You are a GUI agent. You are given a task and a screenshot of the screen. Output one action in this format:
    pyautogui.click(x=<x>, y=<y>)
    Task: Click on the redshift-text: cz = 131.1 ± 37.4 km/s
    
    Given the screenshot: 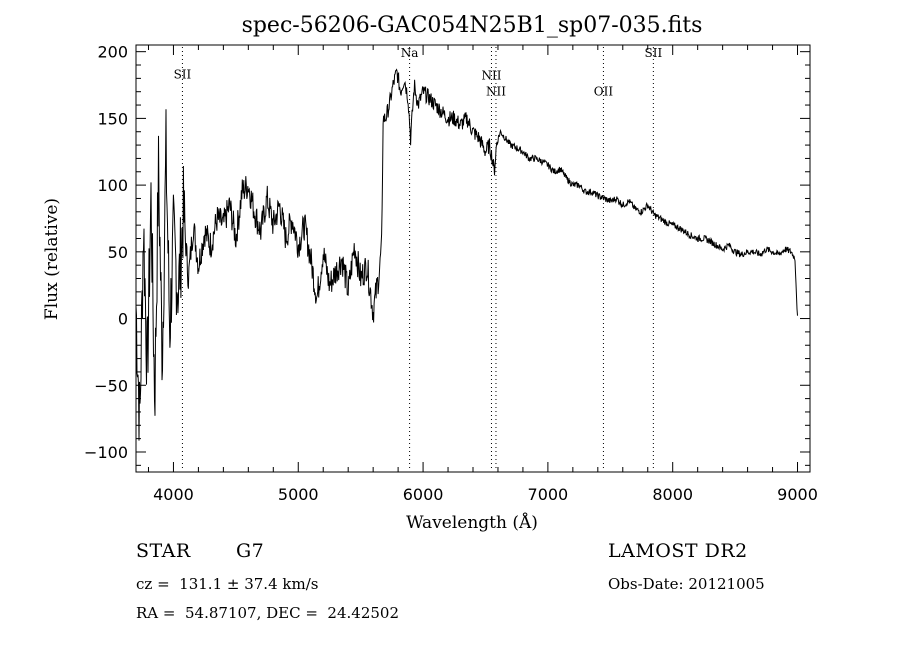 What is the action you would take?
    pyautogui.click(x=227, y=584)
    